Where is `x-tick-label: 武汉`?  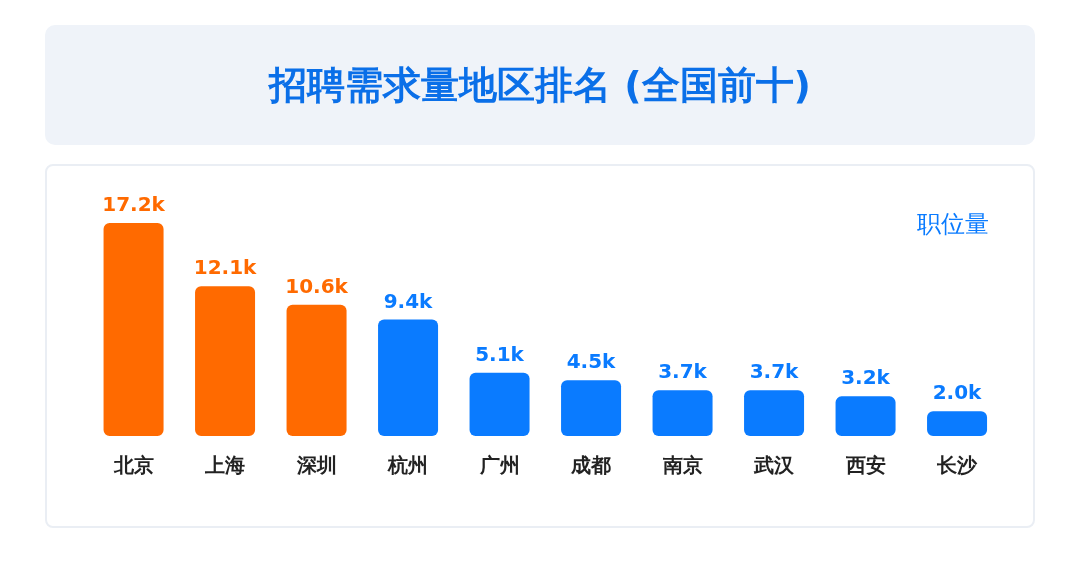 x-tick-label: 武汉 is located at coordinates (774, 465).